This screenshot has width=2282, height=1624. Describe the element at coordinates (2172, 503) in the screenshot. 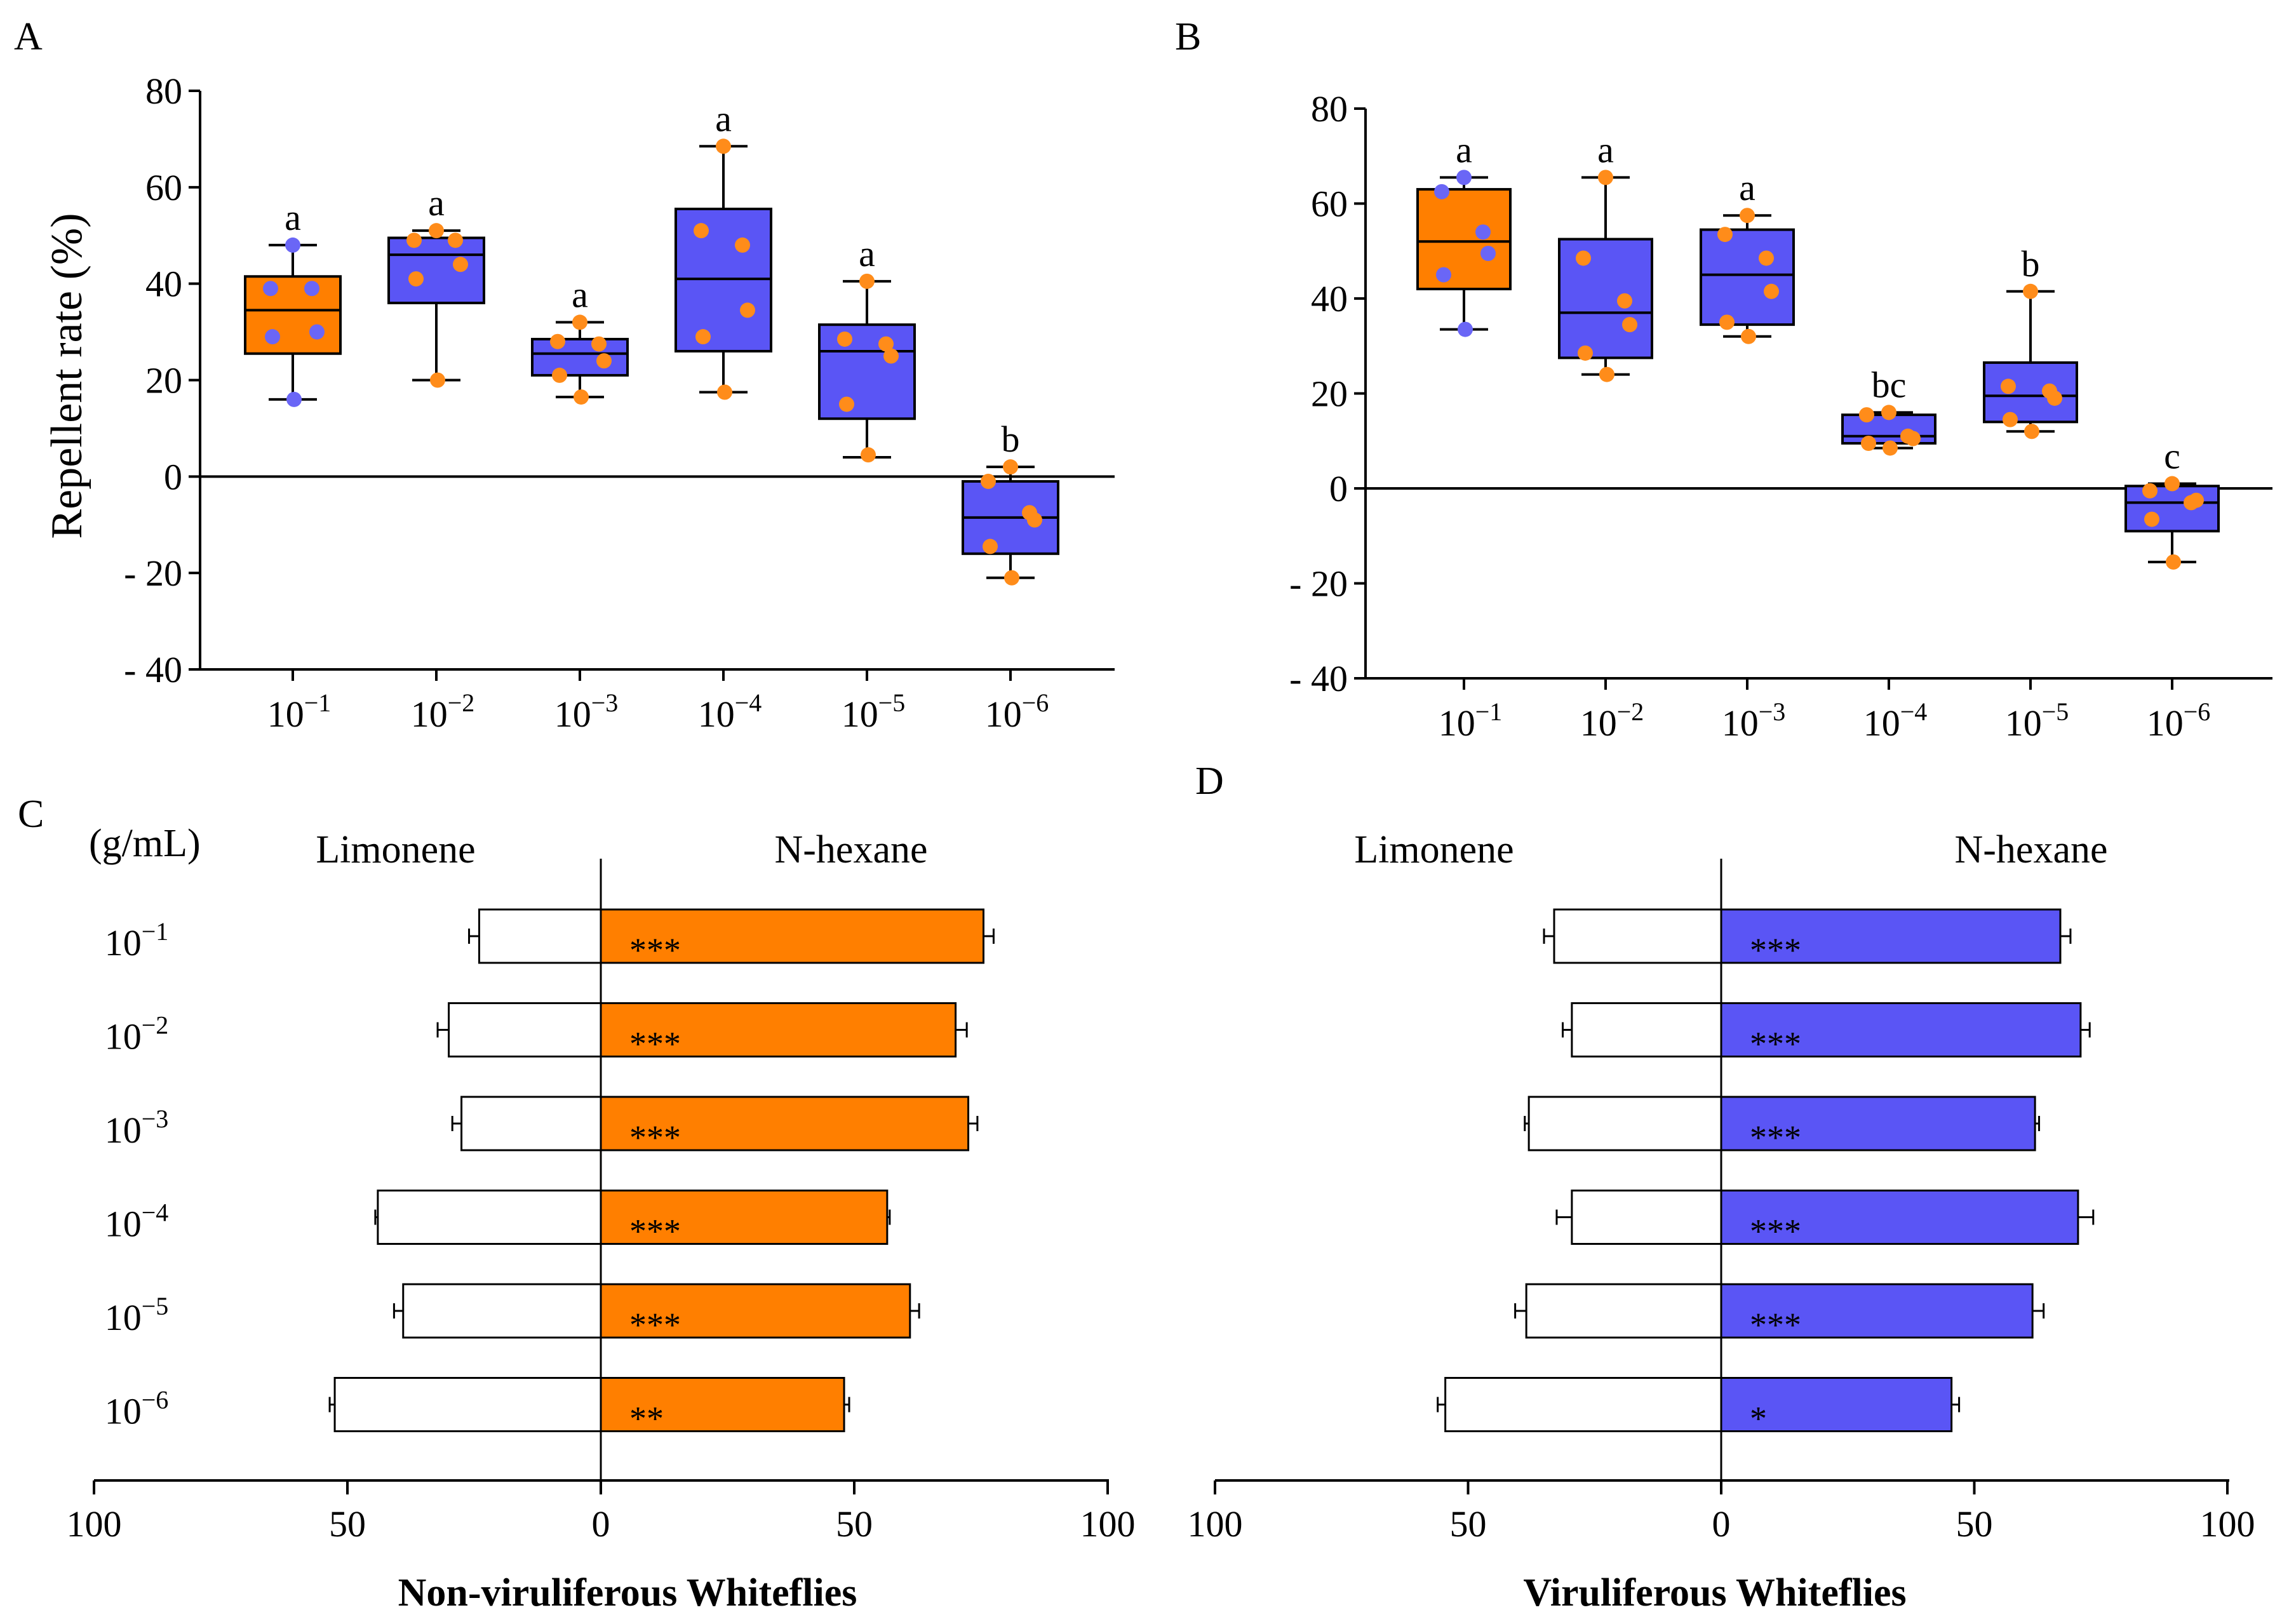

I see `box-6: c` at that location.